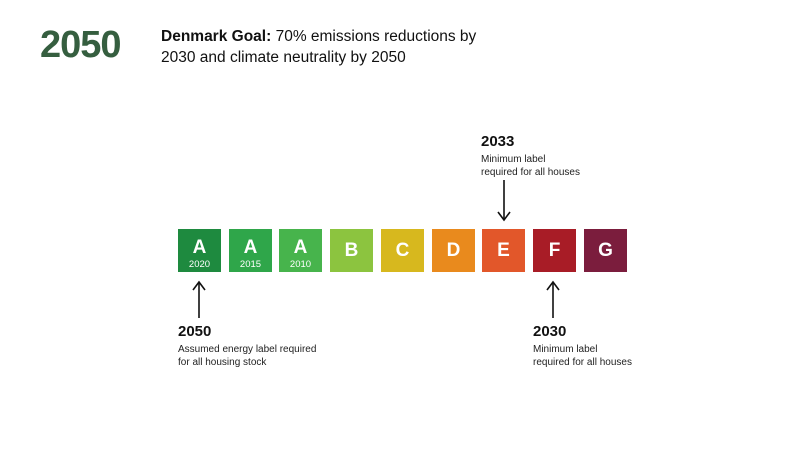 Image resolution: width=804 pixels, height=452 pixels. Describe the element at coordinates (530, 172) in the screenshot. I see `annotation-2033-line2: required for all houses` at that location.